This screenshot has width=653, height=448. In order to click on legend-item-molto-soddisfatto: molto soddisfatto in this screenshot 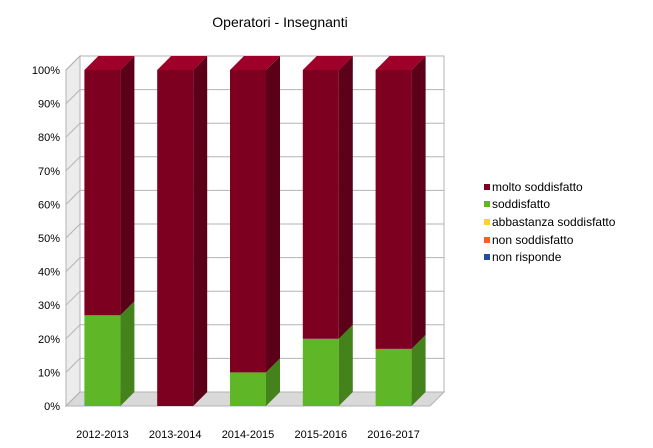, I will do `click(549, 187)`.